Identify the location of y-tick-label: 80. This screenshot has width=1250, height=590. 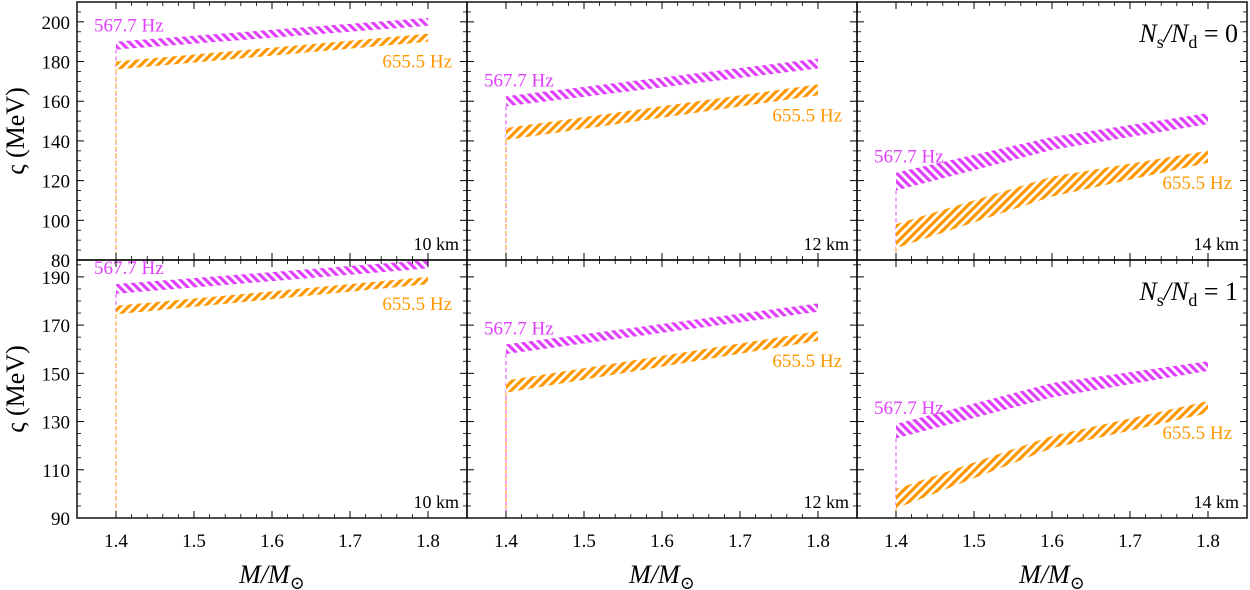
(60, 261).